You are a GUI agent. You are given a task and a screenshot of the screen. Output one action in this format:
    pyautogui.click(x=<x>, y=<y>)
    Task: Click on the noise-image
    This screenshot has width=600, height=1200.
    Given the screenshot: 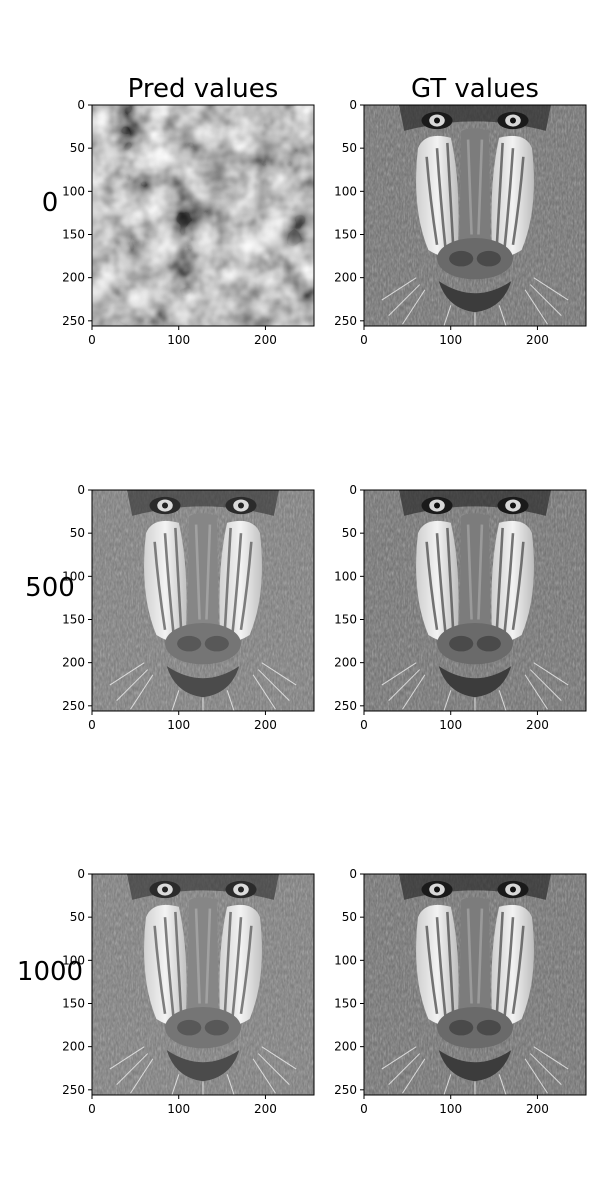 What is the action you would take?
    pyautogui.click(x=203, y=215)
    